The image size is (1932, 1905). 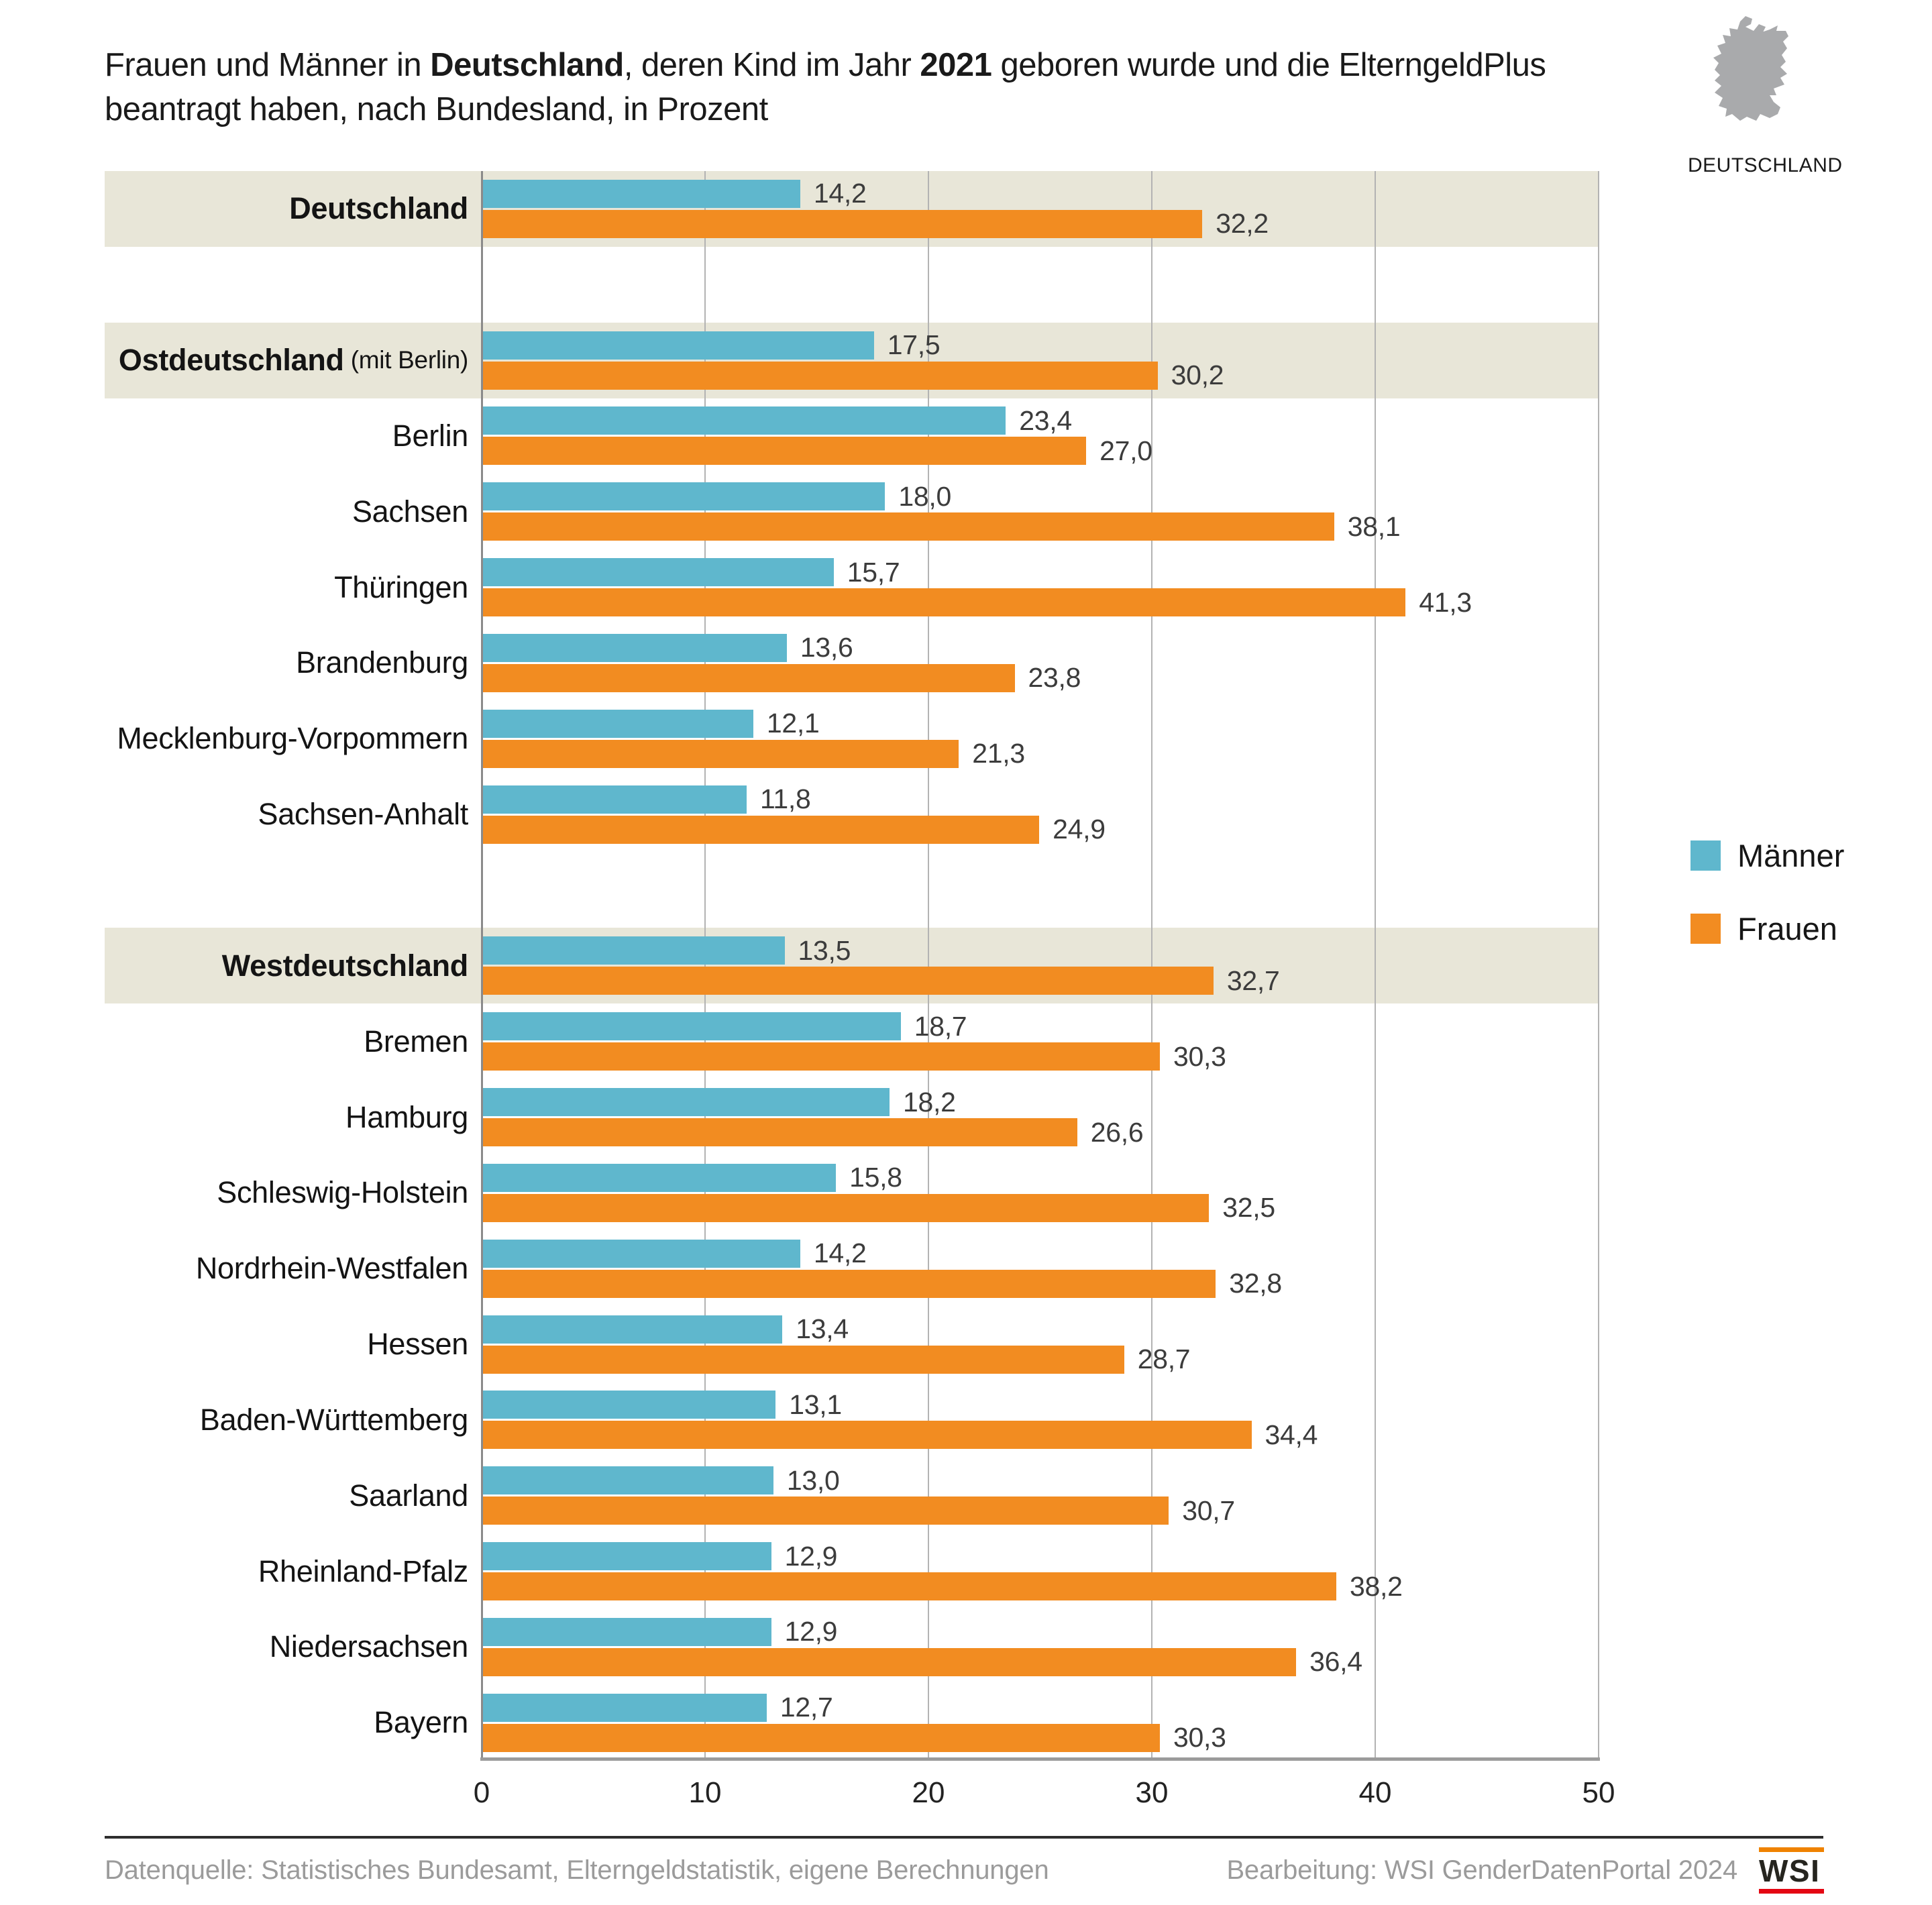 I want to click on title-text: geboren wurde und die ElterngeldPlus, so click(x=1268, y=65).